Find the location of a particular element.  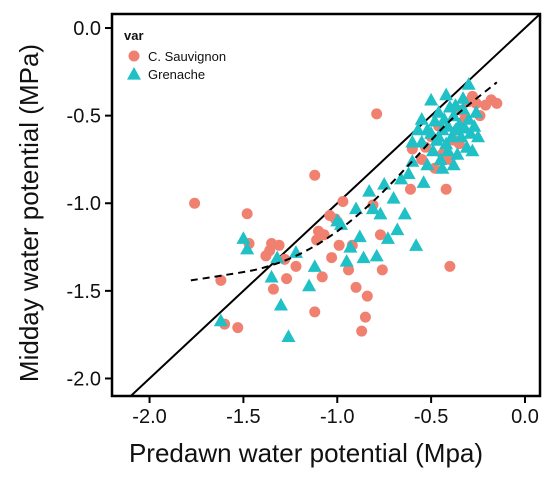

x-tick-label: -2.0 is located at coordinates (149, 417).